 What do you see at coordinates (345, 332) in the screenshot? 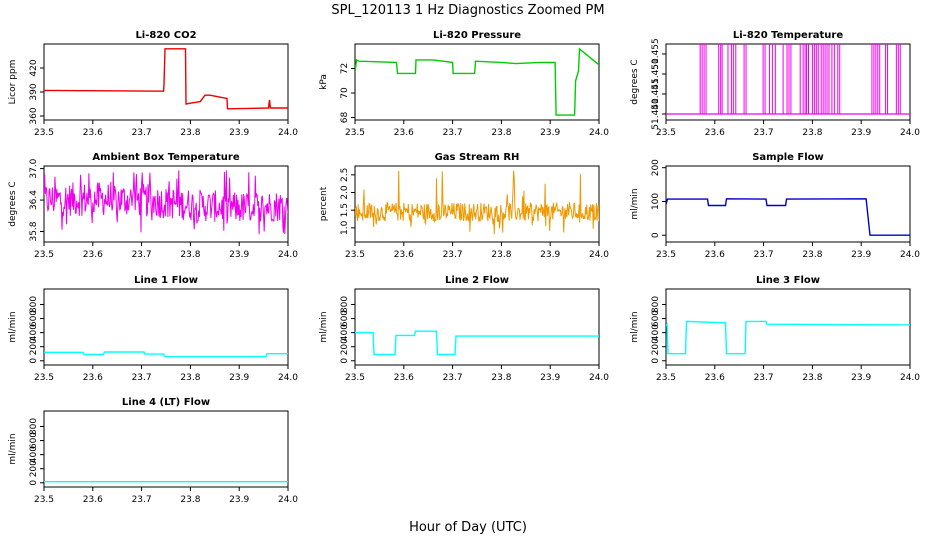
I see `chart-line-2-flow-y-tick-label: 400` at bounding box center [345, 332].